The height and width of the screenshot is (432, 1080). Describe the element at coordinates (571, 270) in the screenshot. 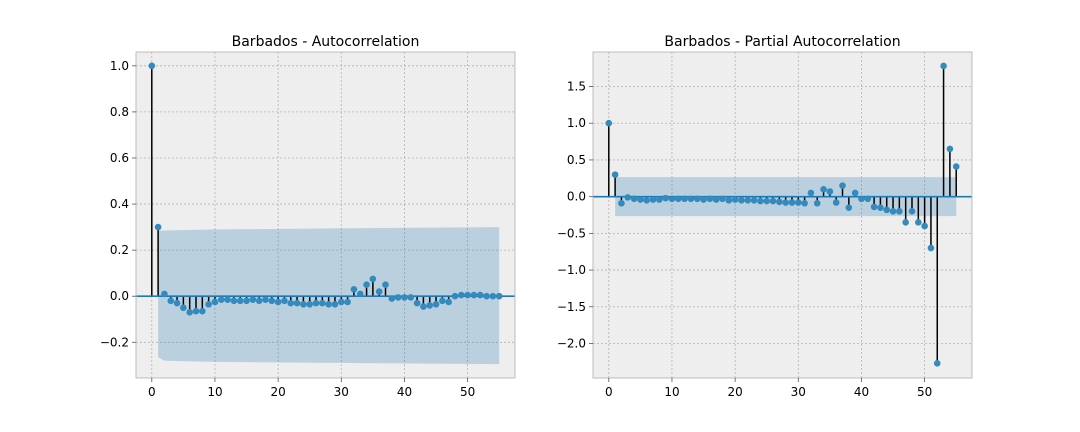

I see `y-tick-label: −1.0` at that location.